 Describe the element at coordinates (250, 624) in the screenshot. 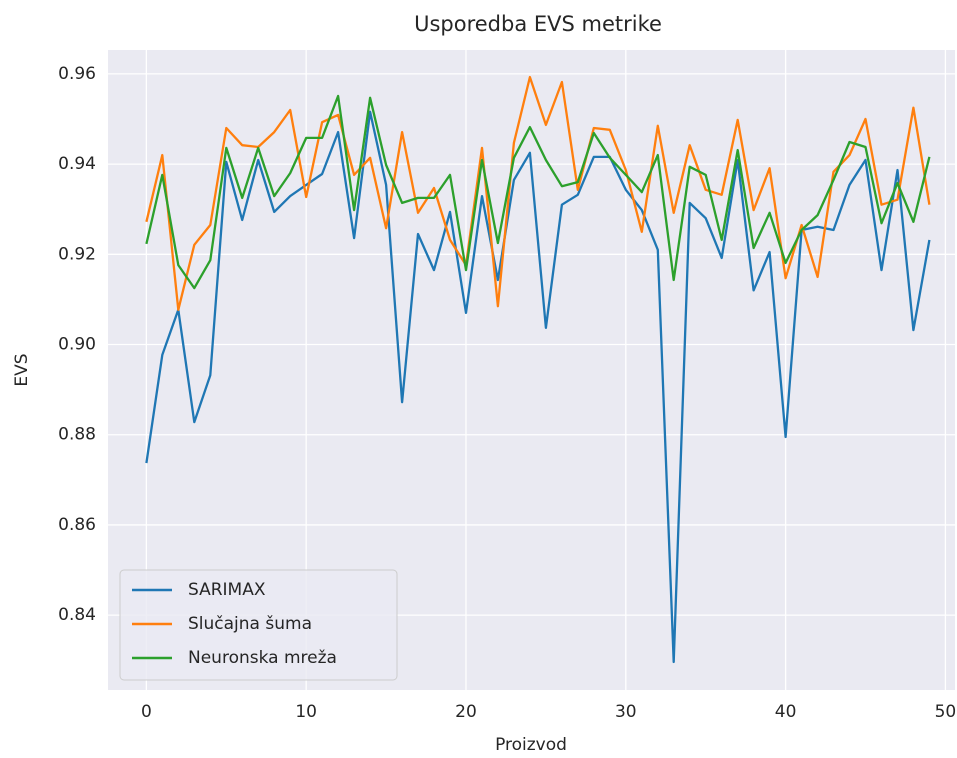

I see `legend-label: Slučajna šuma` at that location.